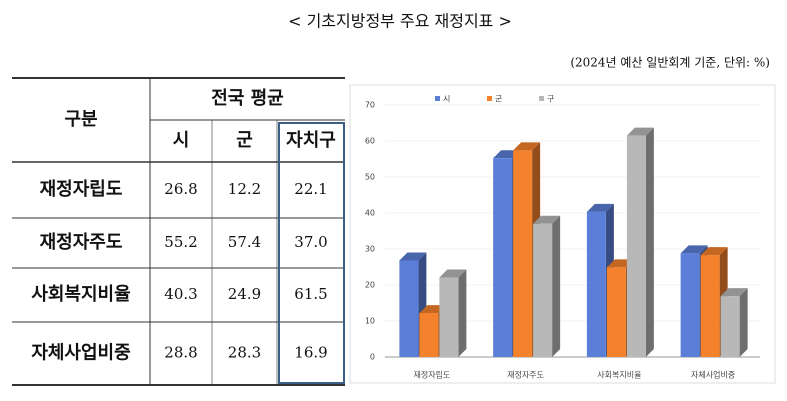  What do you see at coordinates (181, 140) in the screenshot?
I see `column-header: 시` at bounding box center [181, 140].